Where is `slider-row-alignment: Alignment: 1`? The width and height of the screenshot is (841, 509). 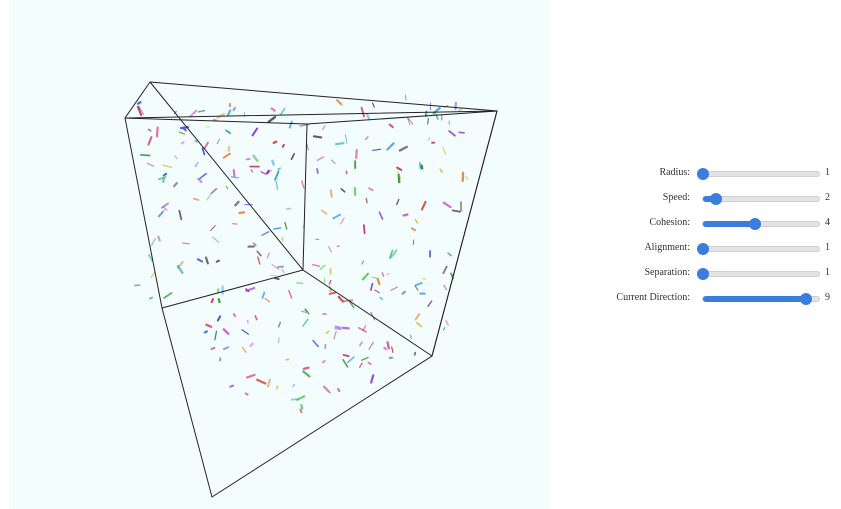 slider-row-alignment: Alignment: 1 is located at coordinates (712, 251).